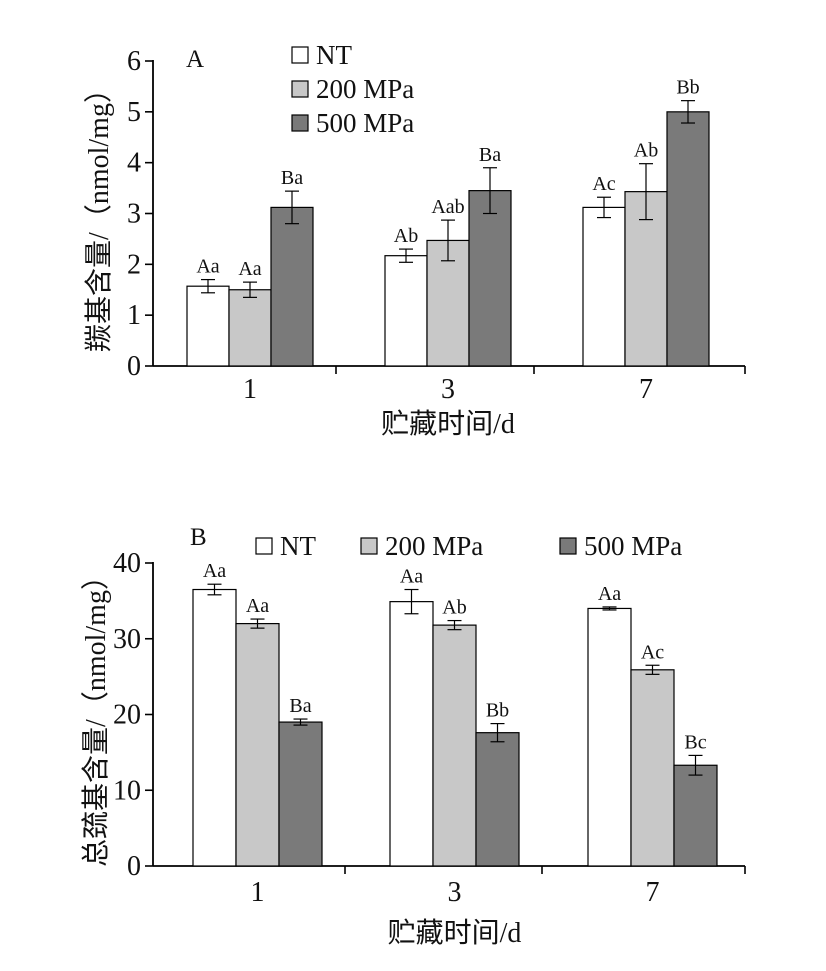  What do you see at coordinates (195, 59) in the screenshot?
I see `panel-label: A` at bounding box center [195, 59].